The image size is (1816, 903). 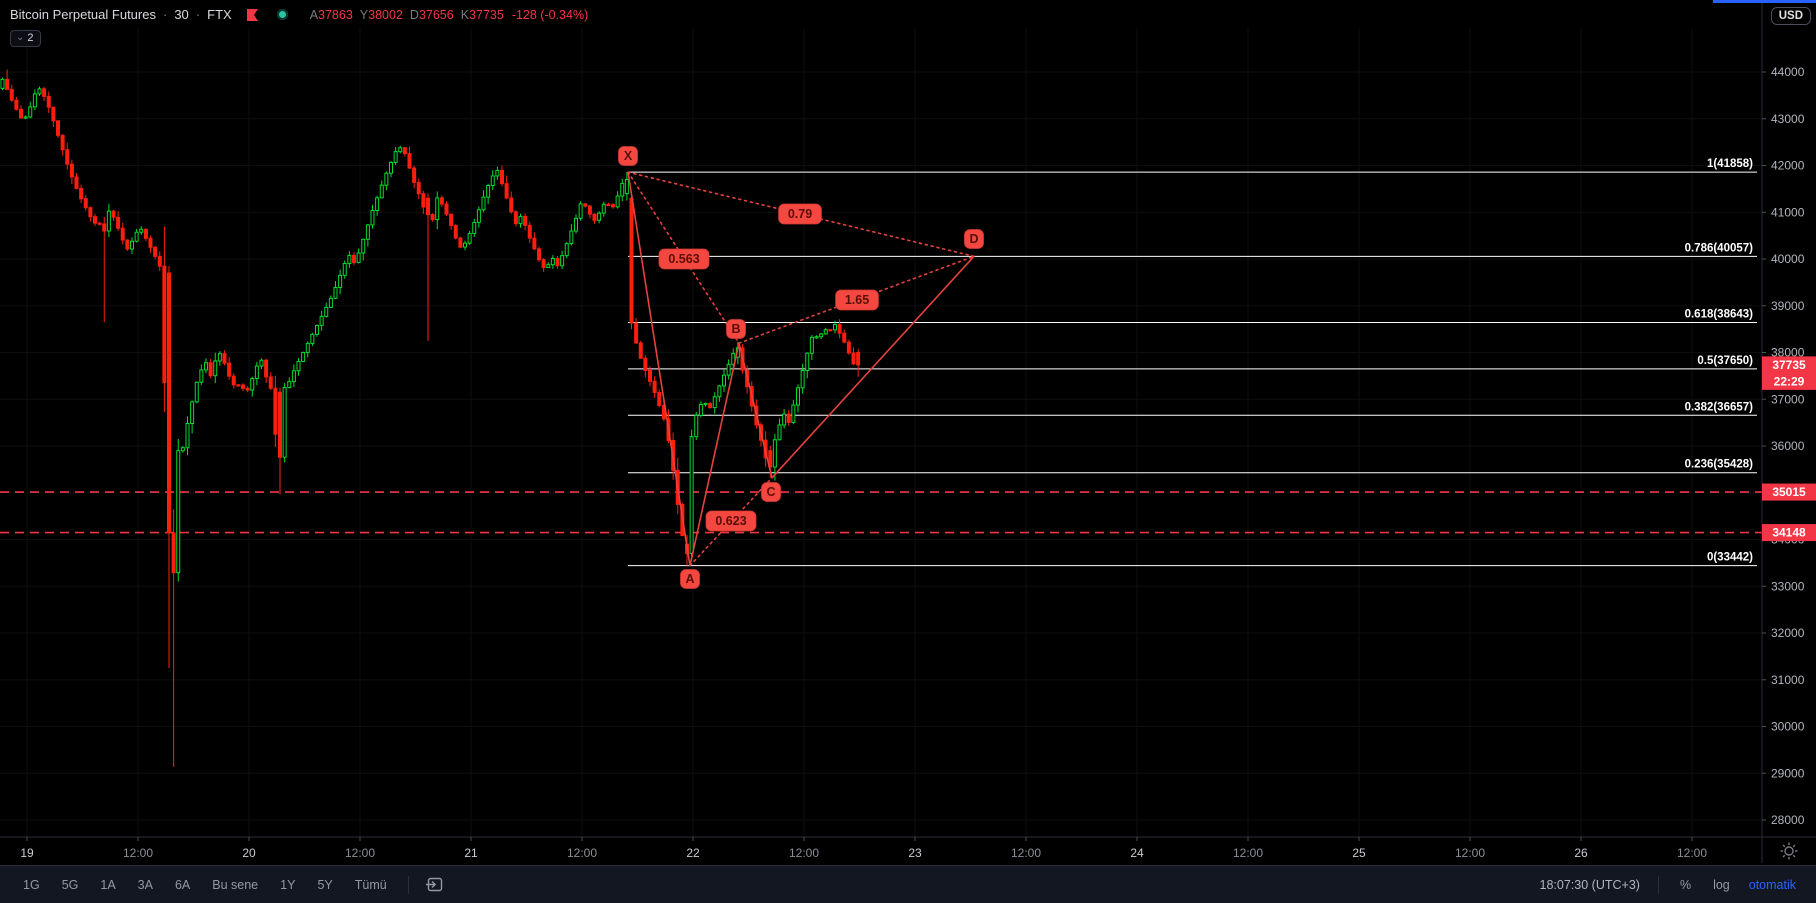 What do you see at coordinates (25, 38) in the screenshot?
I see `indicators-count-button: ⌄ 2` at bounding box center [25, 38].